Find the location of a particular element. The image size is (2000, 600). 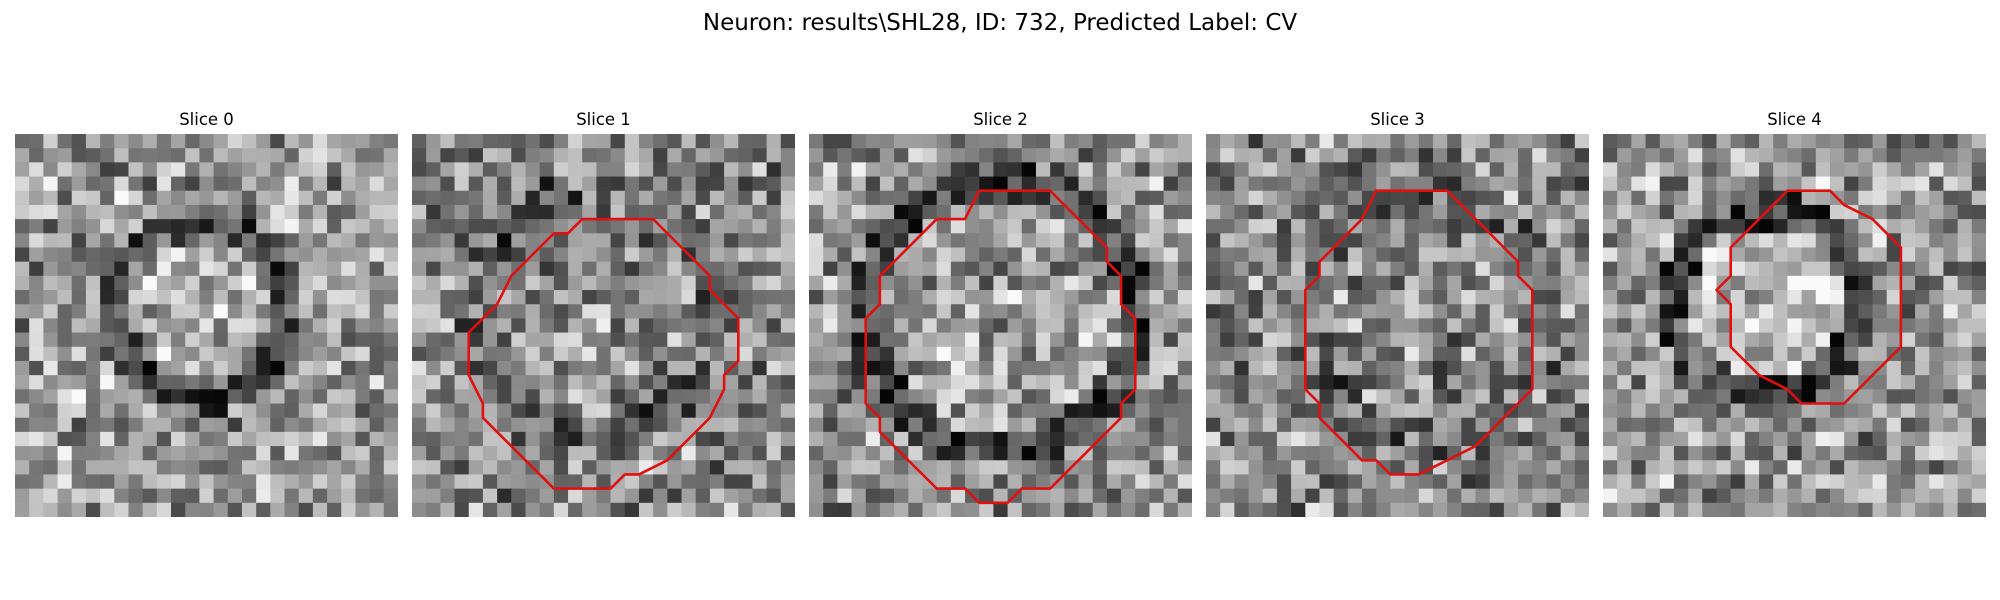

slice-title: Slice 1 is located at coordinates (603, 119).